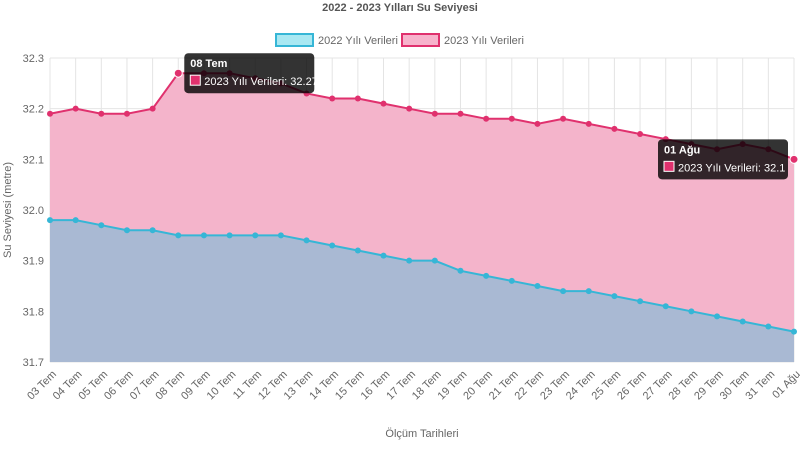  What do you see at coordinates (731, 168) in the screenshot?
I see `tooltip-label: 2023 Yılı Verileri: 32.1` at bounding box center [731, 168].